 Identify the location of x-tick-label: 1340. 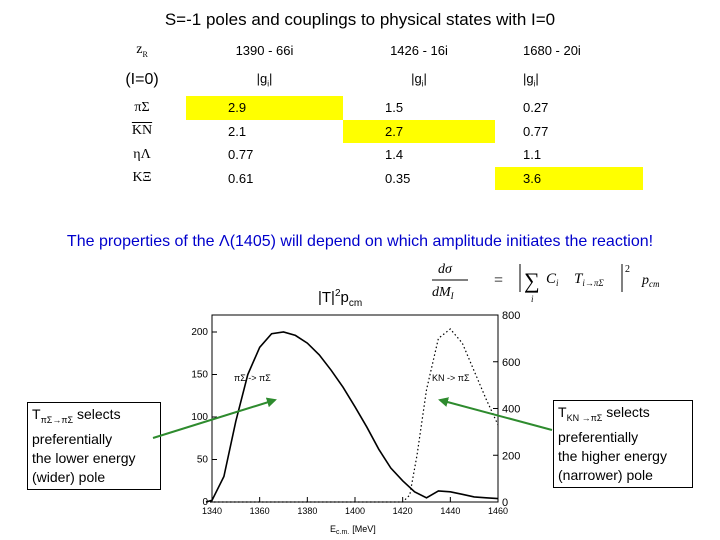
(212, 511).